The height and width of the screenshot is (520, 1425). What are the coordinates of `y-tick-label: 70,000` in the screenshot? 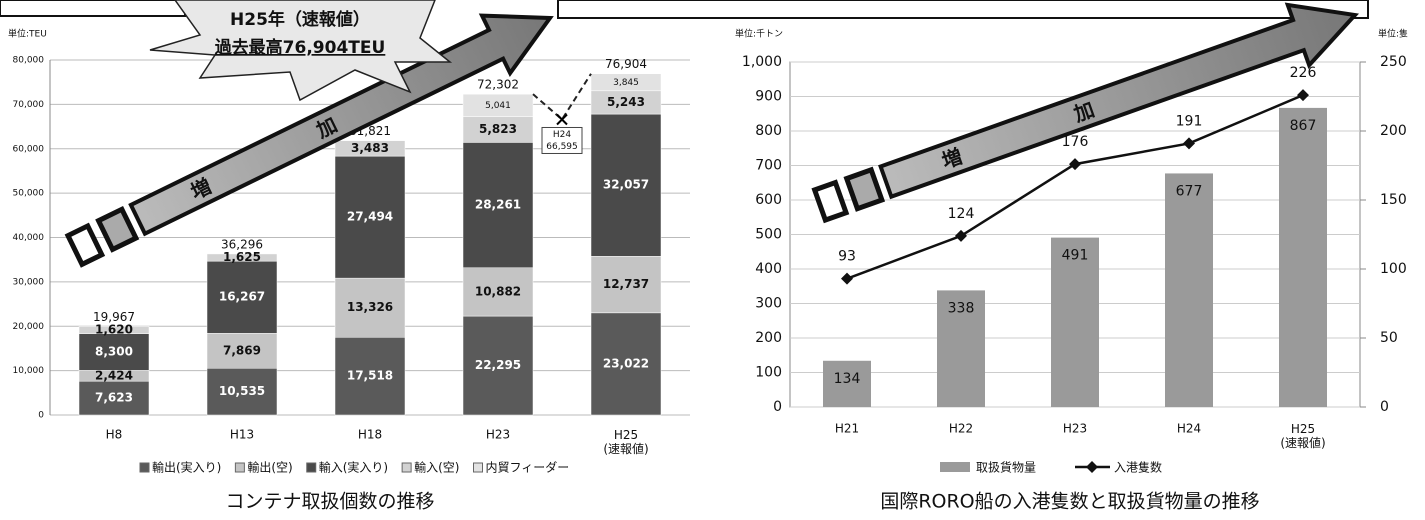 It's located at (29, 105).